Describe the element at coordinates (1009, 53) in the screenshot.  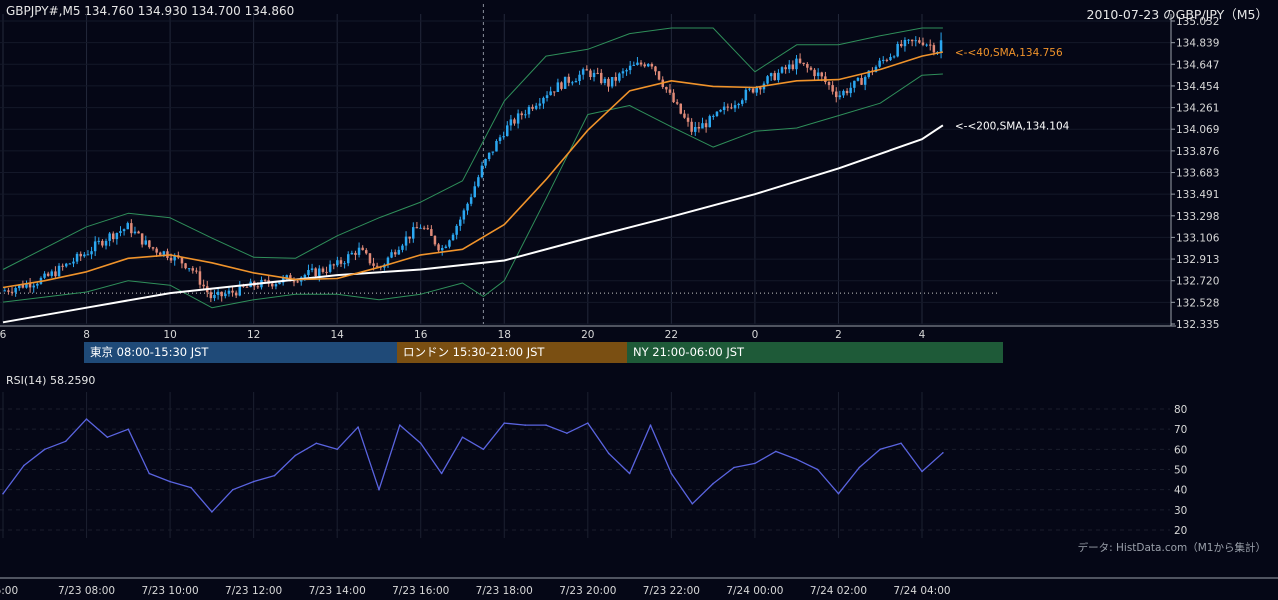
I see `series-label-sma40: <-<40,SMA,134.756` at that location.